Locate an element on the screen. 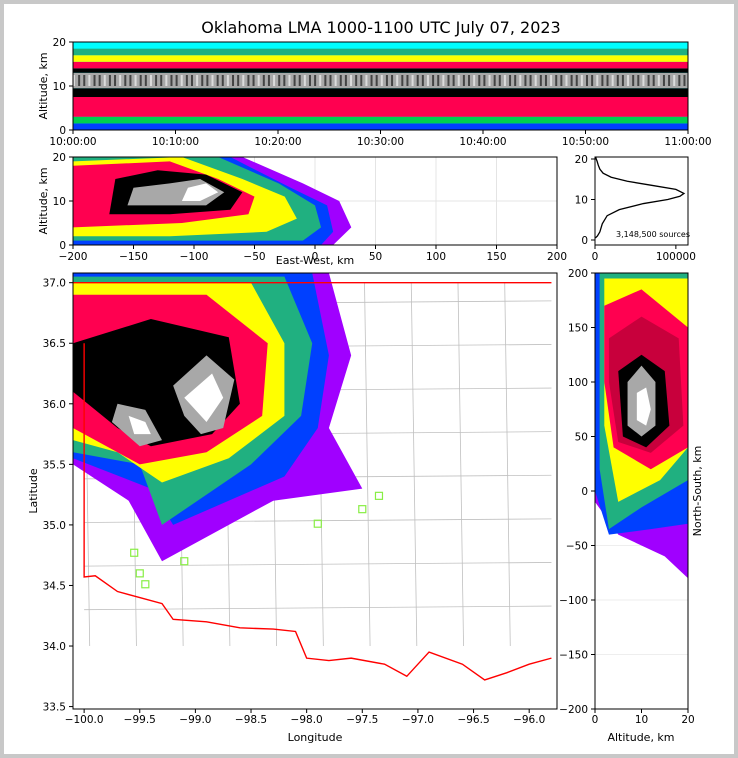 This screenshot has width=738, height=758. time-altitude-x-tick-label: 10:20:00 is located at coordinates (277, 142).